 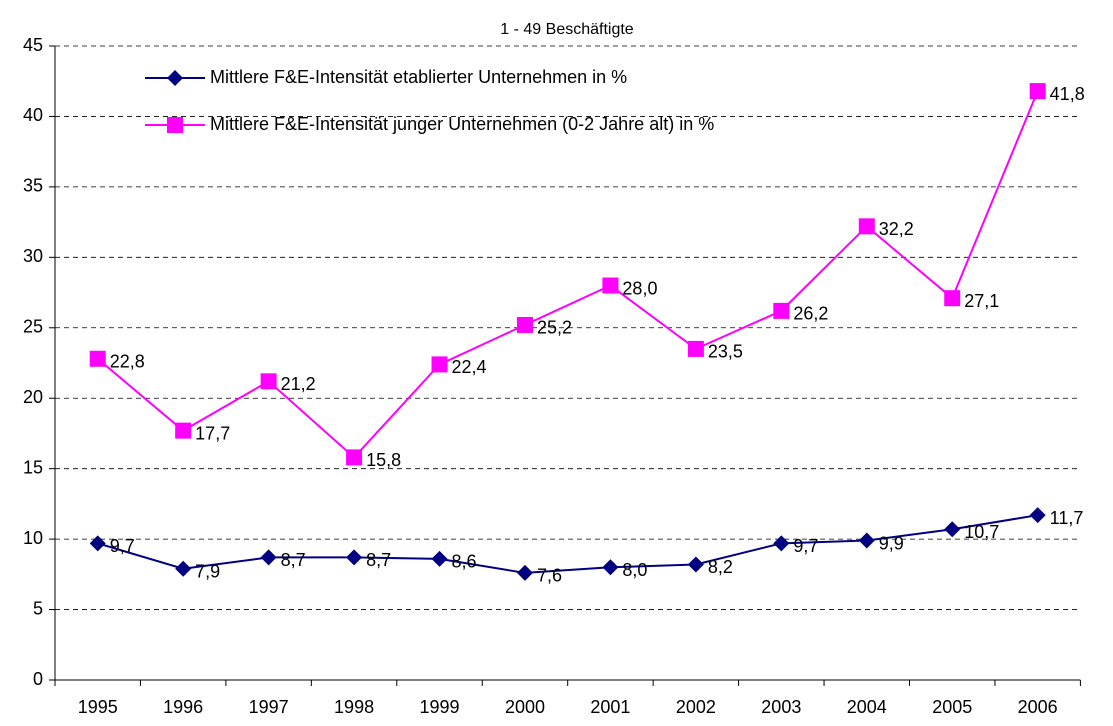 What do you see at coordinates (38, 608) in the screenshot?
I see `y-tick-label: 5` at bounding box center [38, 608].